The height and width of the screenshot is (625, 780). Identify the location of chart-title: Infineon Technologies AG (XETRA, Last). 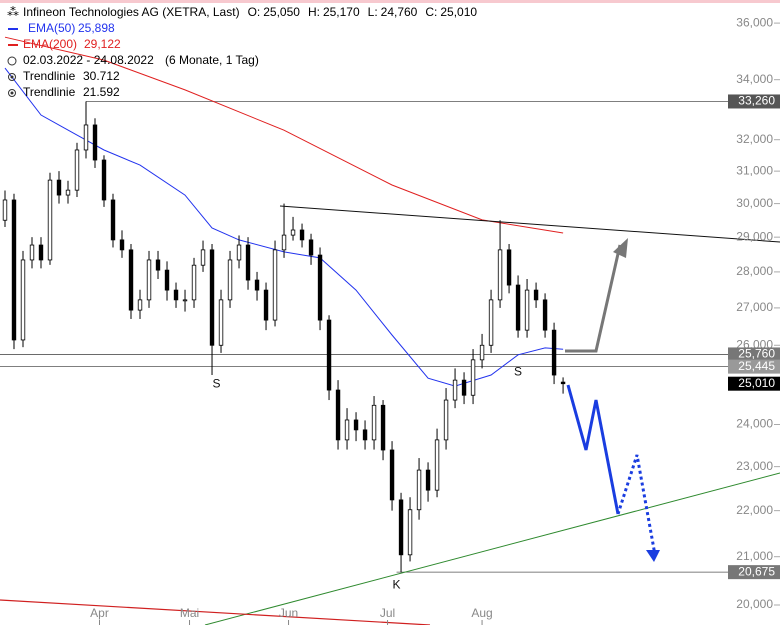
(131, 12).